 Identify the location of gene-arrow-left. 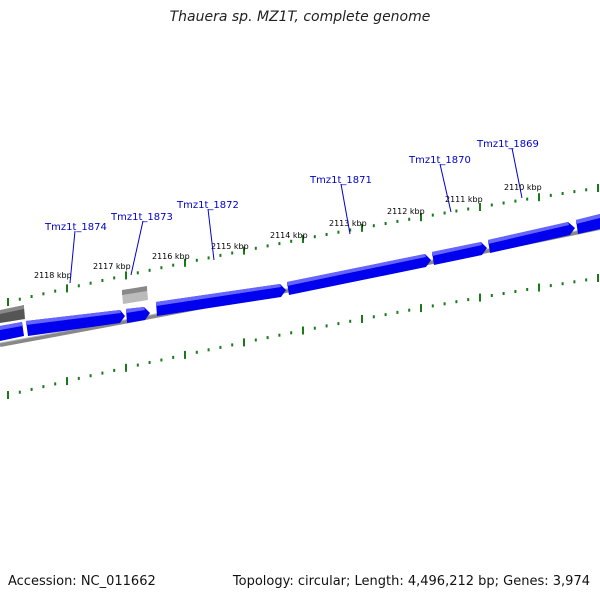
(12, 331).